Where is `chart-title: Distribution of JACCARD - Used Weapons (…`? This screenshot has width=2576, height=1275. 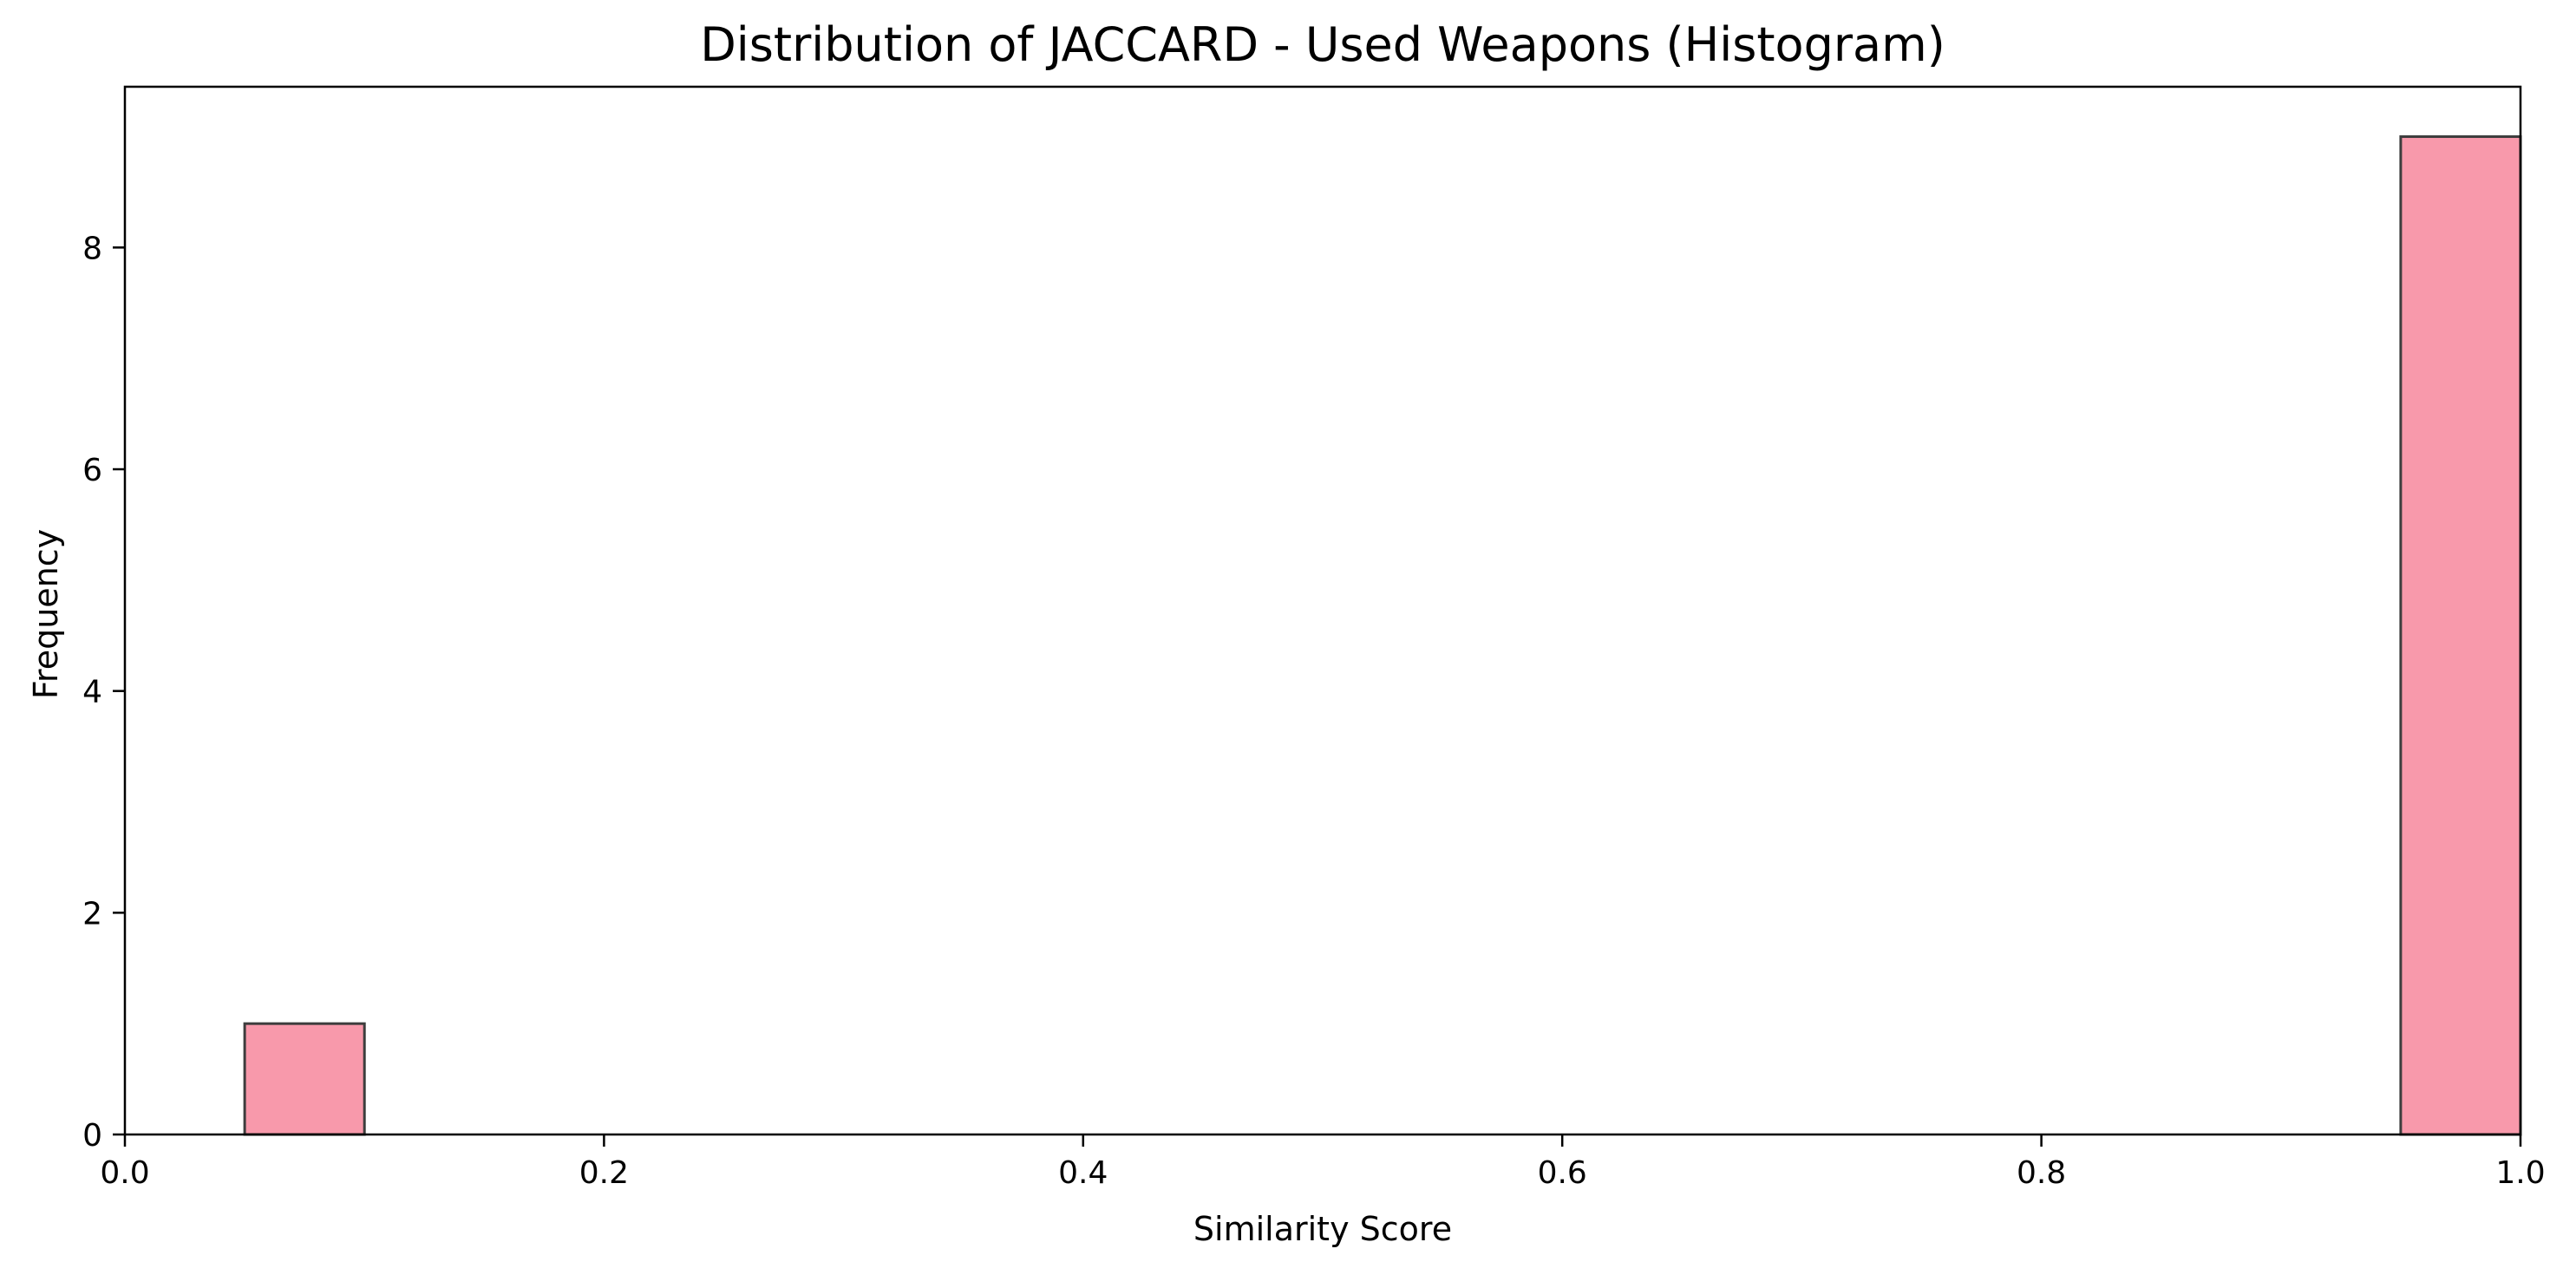 chart-title: Distribution of JACCARD - Used Weapons (… is located at coordinates (1322, 44).